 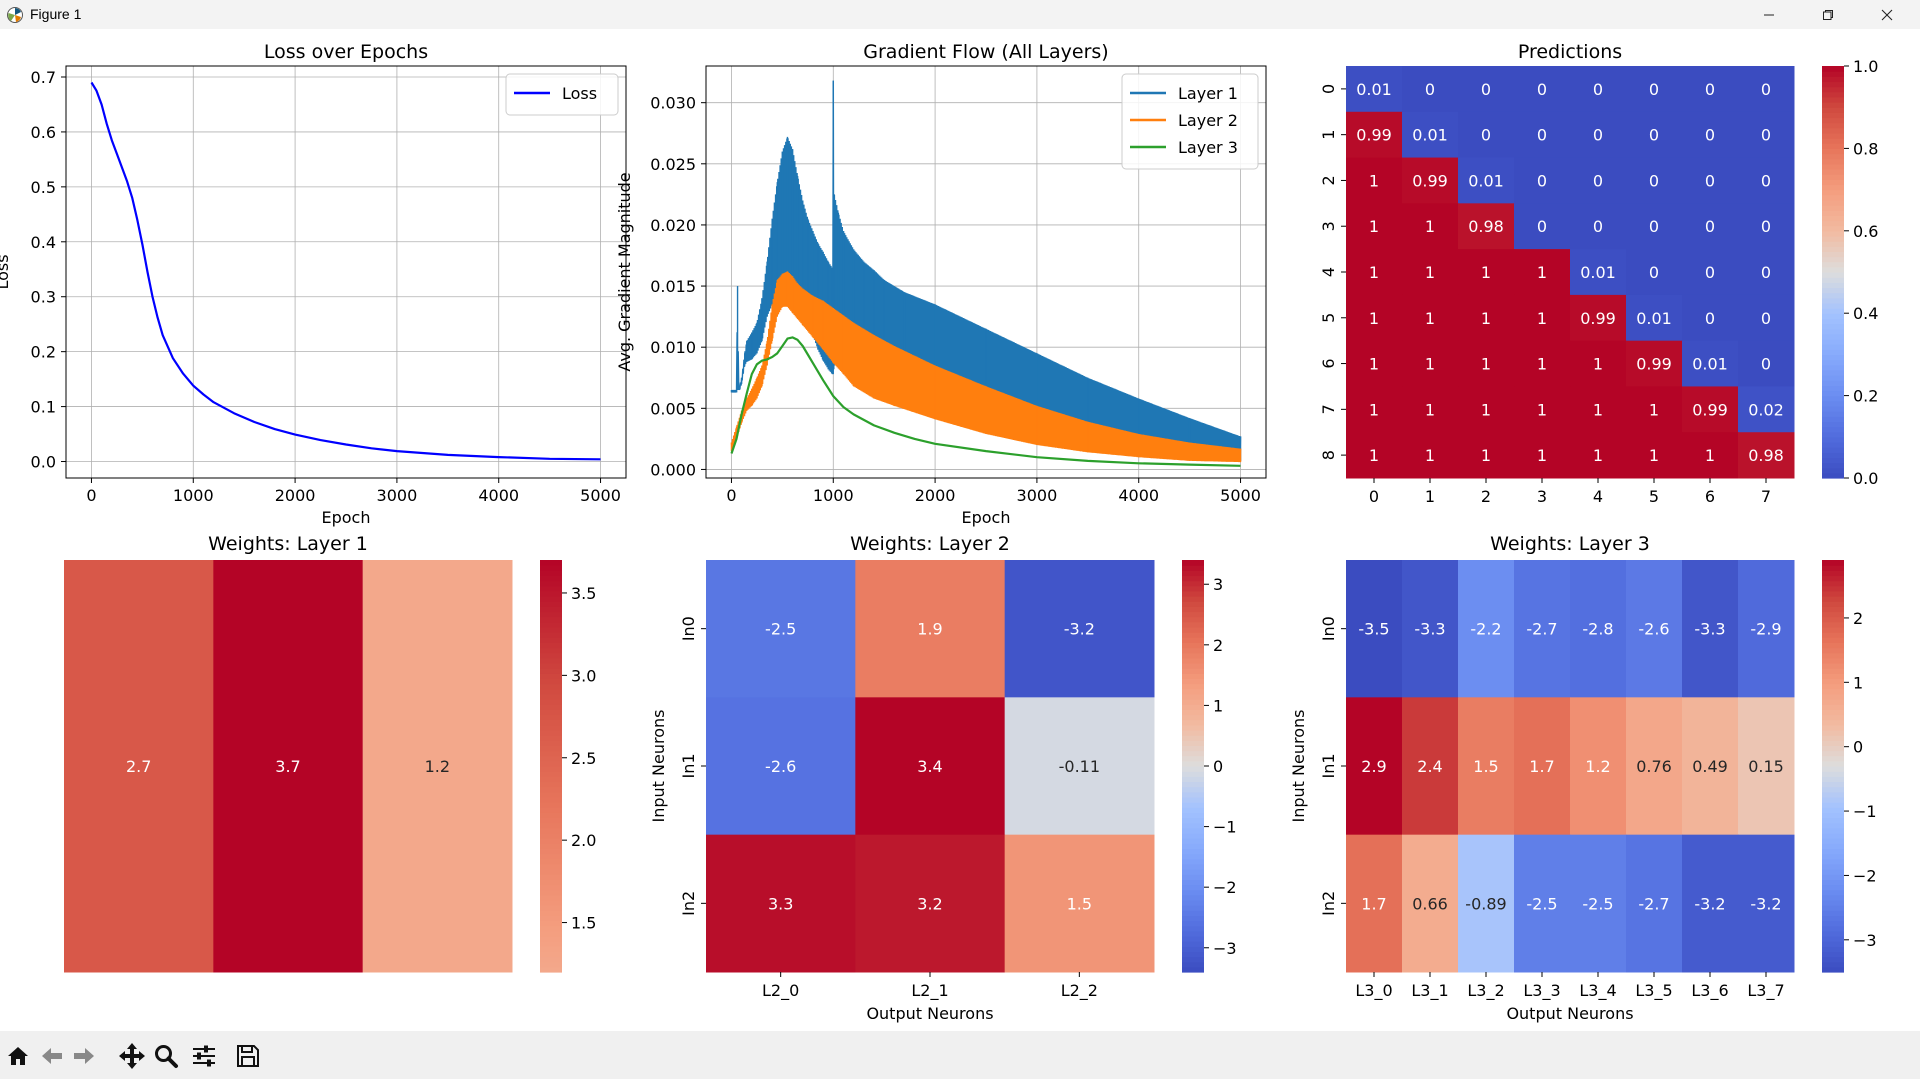 What do you see at coordinates (248, 1056) in the screenshot?
I see `save-disk-icon` at bounding box center [248, 1056].